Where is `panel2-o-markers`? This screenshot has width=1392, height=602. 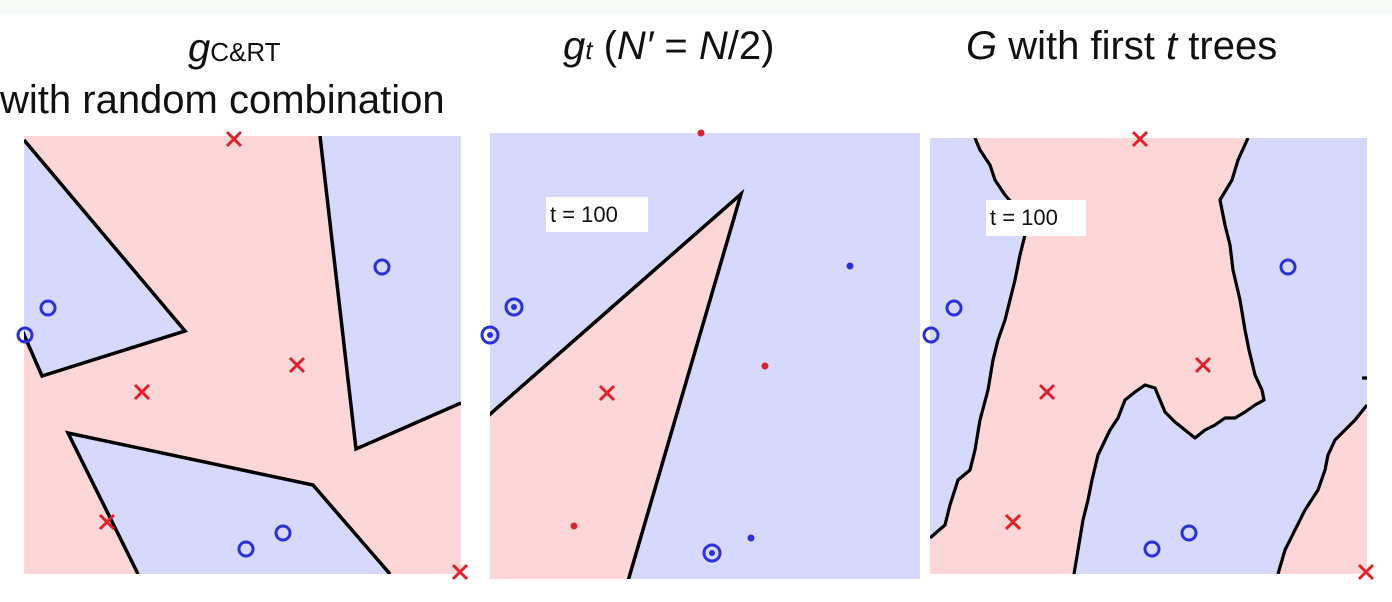 panel2-o-markers is located at coordinates (601, 430).